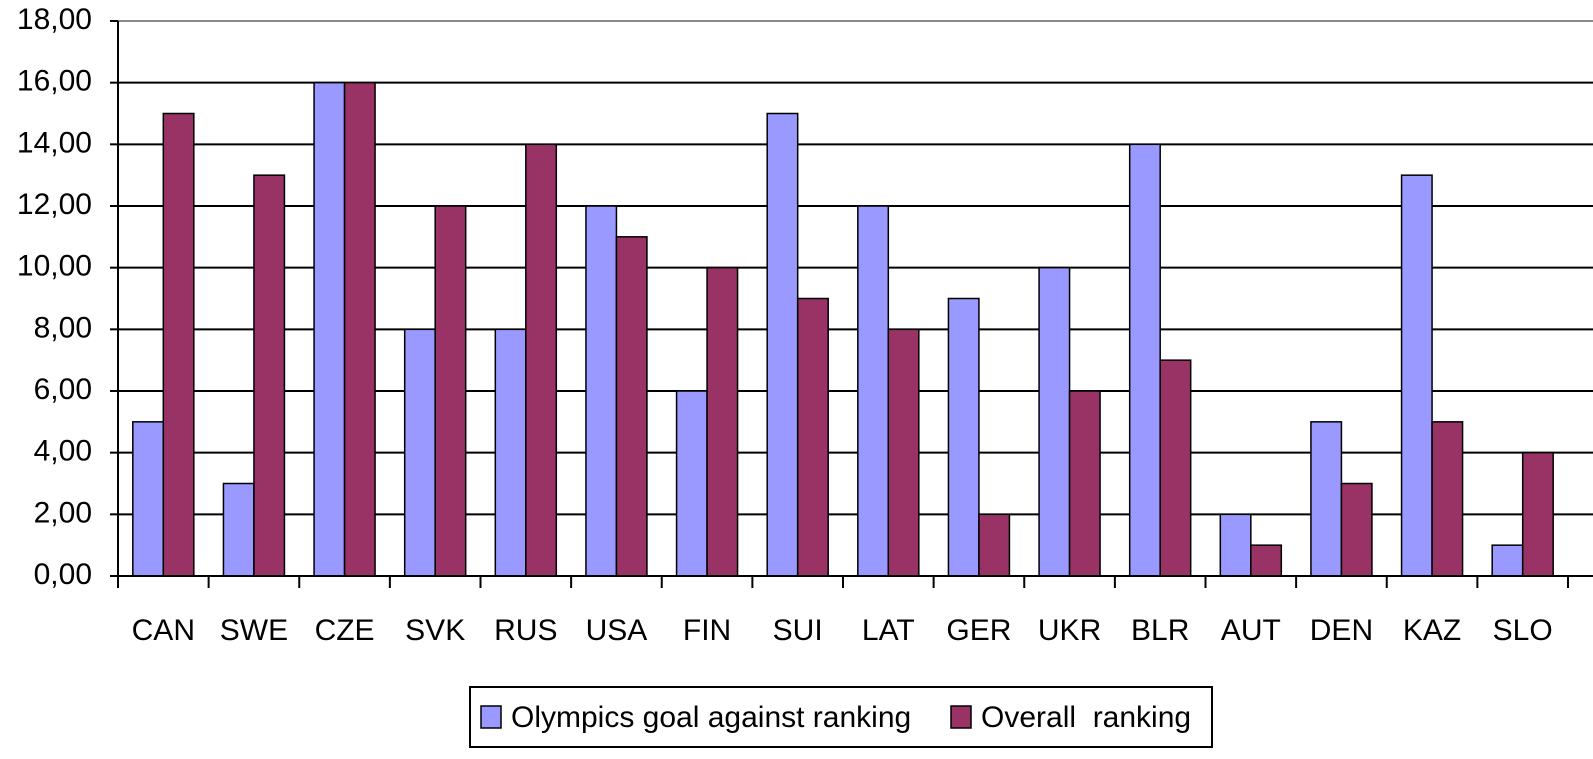 The height and width of the screenshot is (759, 1593). What do you see at coordinates (254, 630) in the screenshot?
I see `x-tick-label: SWE` at bounding box center [254, 630].